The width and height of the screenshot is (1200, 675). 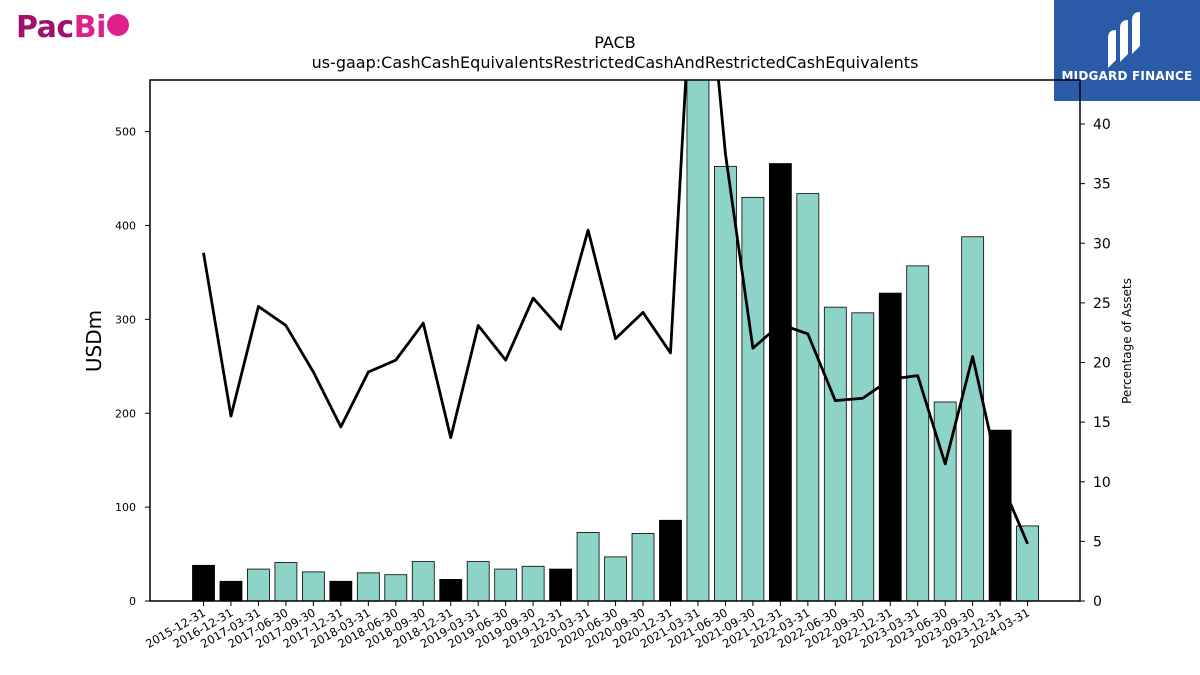 I want to click on y-axis-left: 0 100 200 300 400 500, so click(x=132, y=367).